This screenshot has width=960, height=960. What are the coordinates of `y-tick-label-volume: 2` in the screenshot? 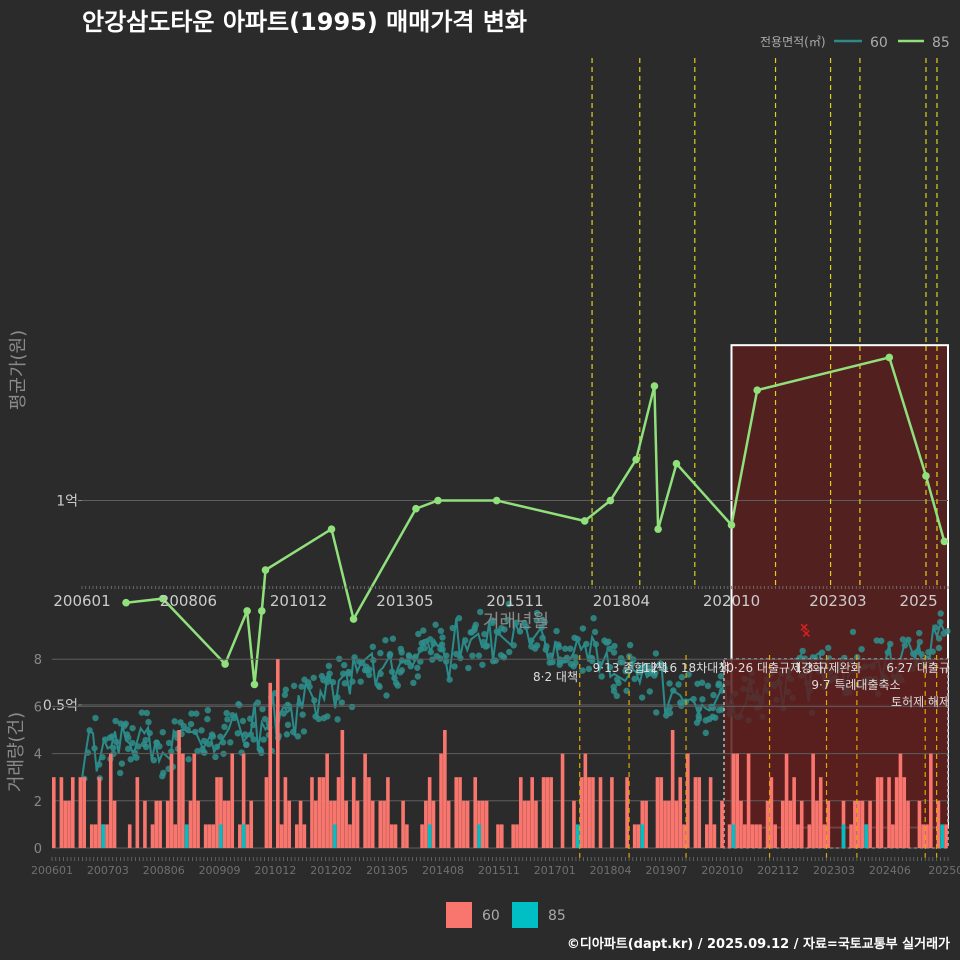 It's located at (38, 802).